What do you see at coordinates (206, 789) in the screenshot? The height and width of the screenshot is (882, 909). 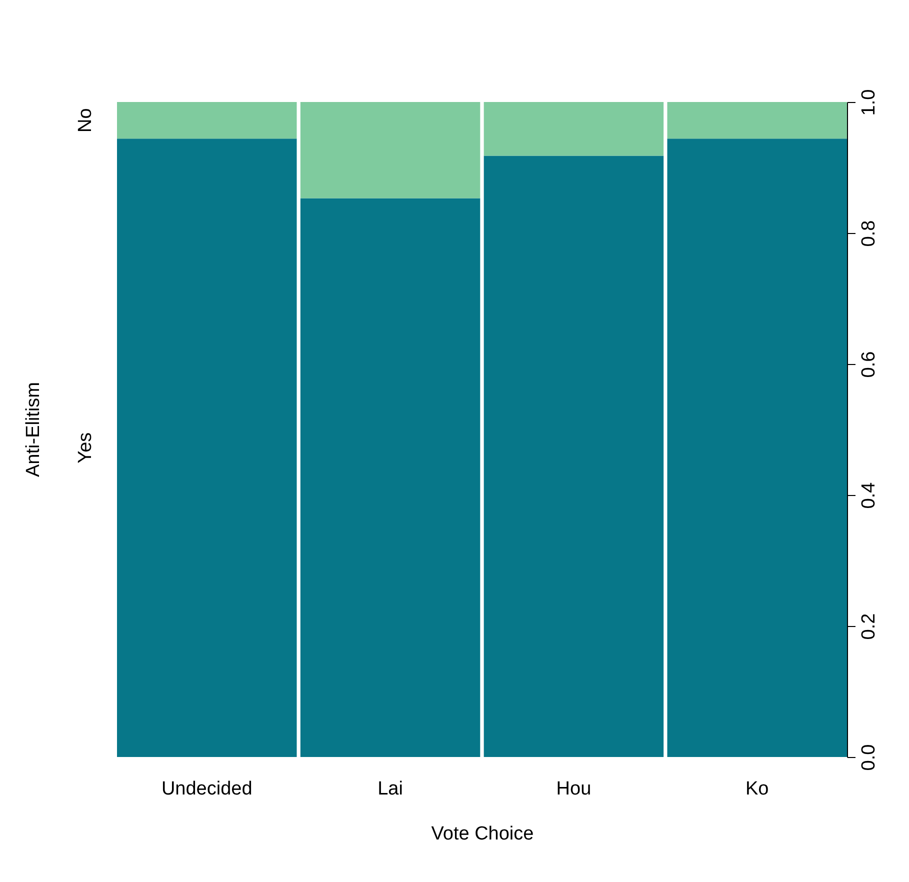 I see `x-tick-label: Undecided` at bounding box center [206, 789].